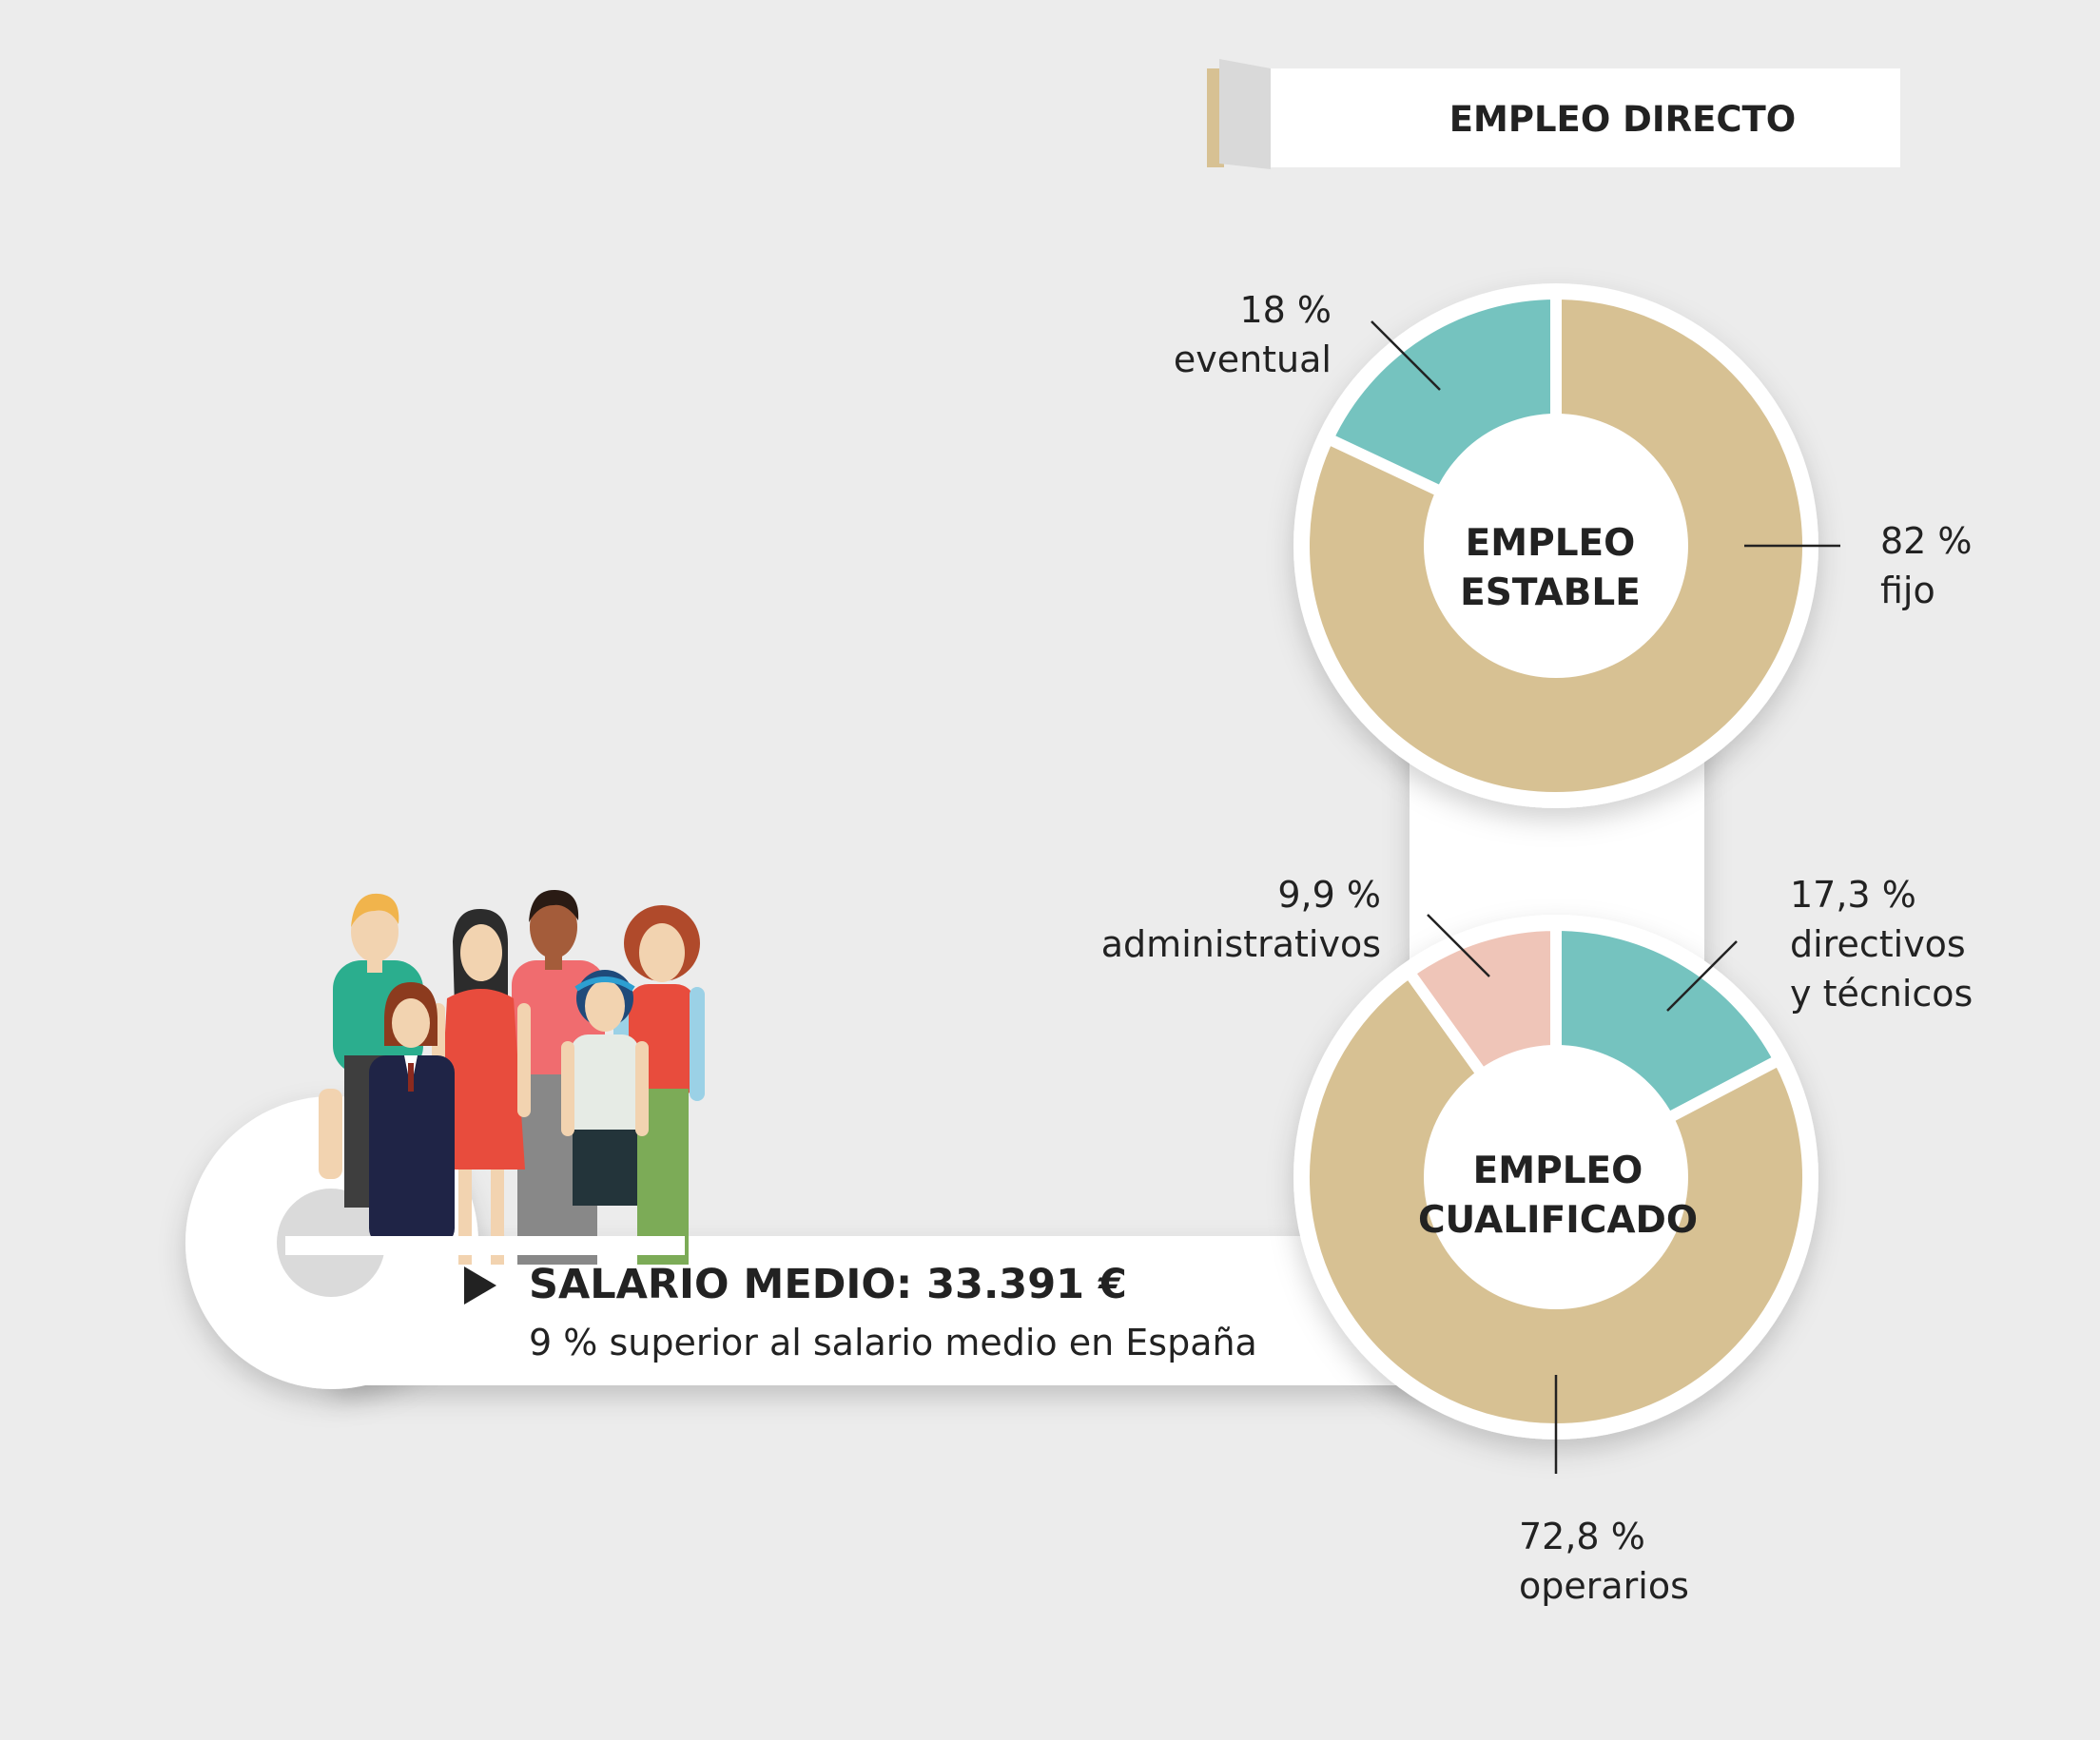 The image size is (2100, 1740). What do you see at coordinates (1881, 994) in the screenshot?
I see `label-directivos-name-line2: y técnicos` at bounding box center [1881, 994].